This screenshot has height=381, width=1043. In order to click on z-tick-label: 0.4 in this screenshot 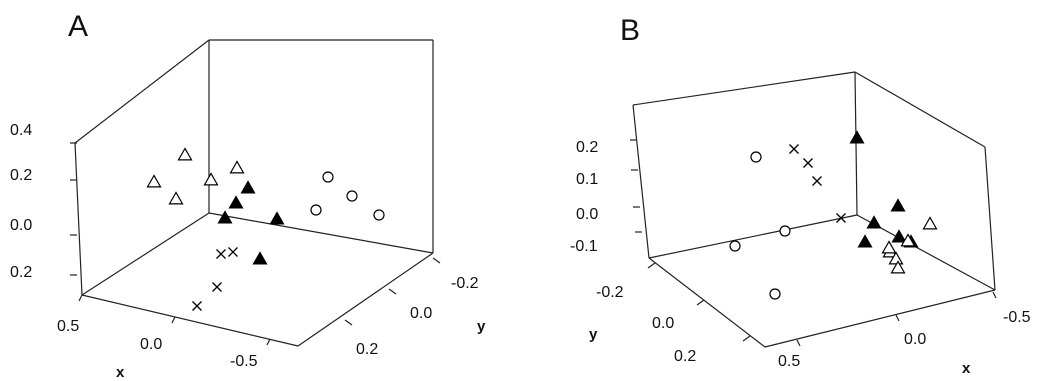, I will do `click(21, 130)`.